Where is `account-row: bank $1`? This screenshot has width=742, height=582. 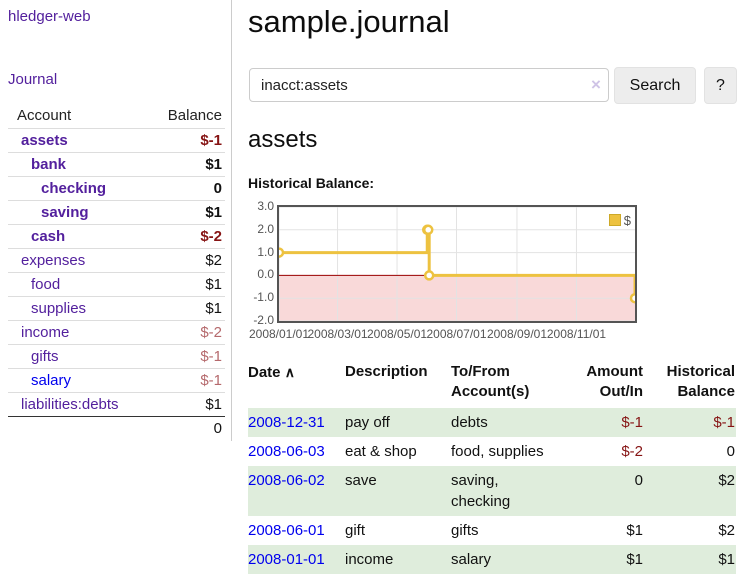
account-row: bank $1 is located at coordinates (116, 164).